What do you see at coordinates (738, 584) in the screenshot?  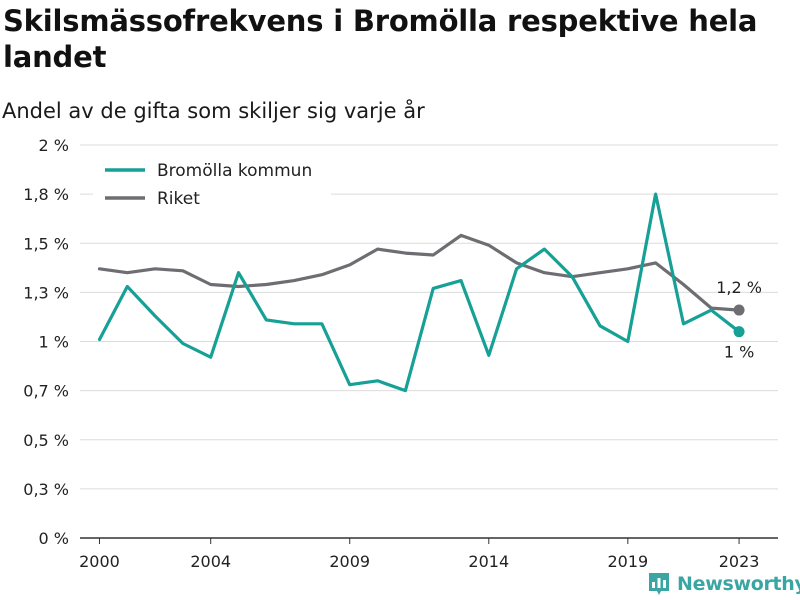 I see `brand-name: Newsworthy` at bounding box center [738, 584].